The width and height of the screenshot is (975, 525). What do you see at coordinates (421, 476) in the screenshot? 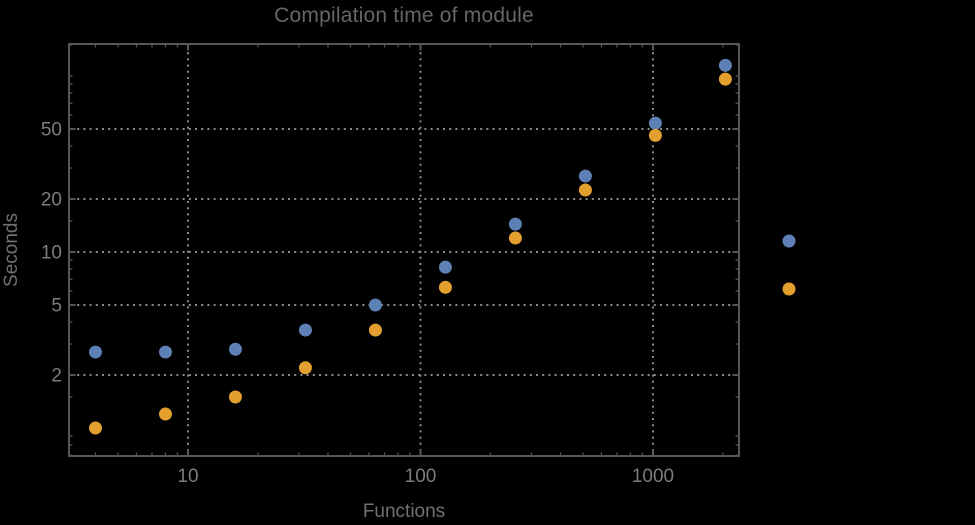
I see `x-tick-label: 100` at bounding box center [421, 476].